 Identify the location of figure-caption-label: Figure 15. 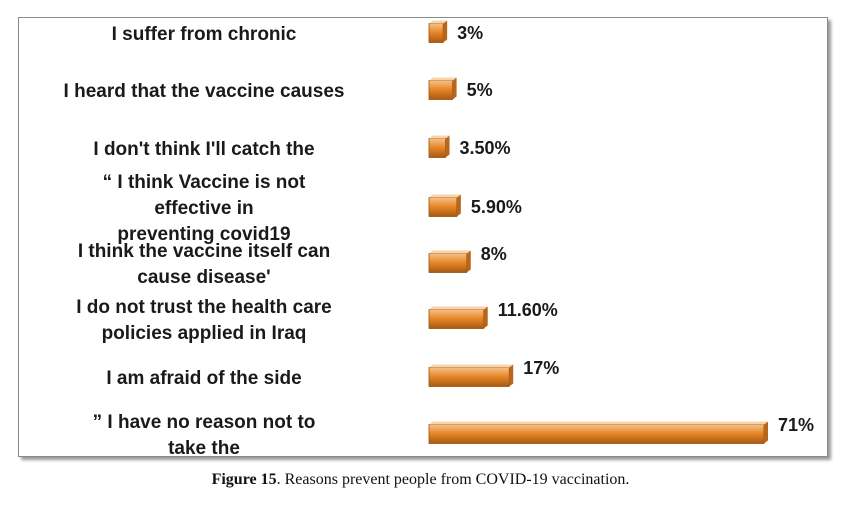
(244, 479).